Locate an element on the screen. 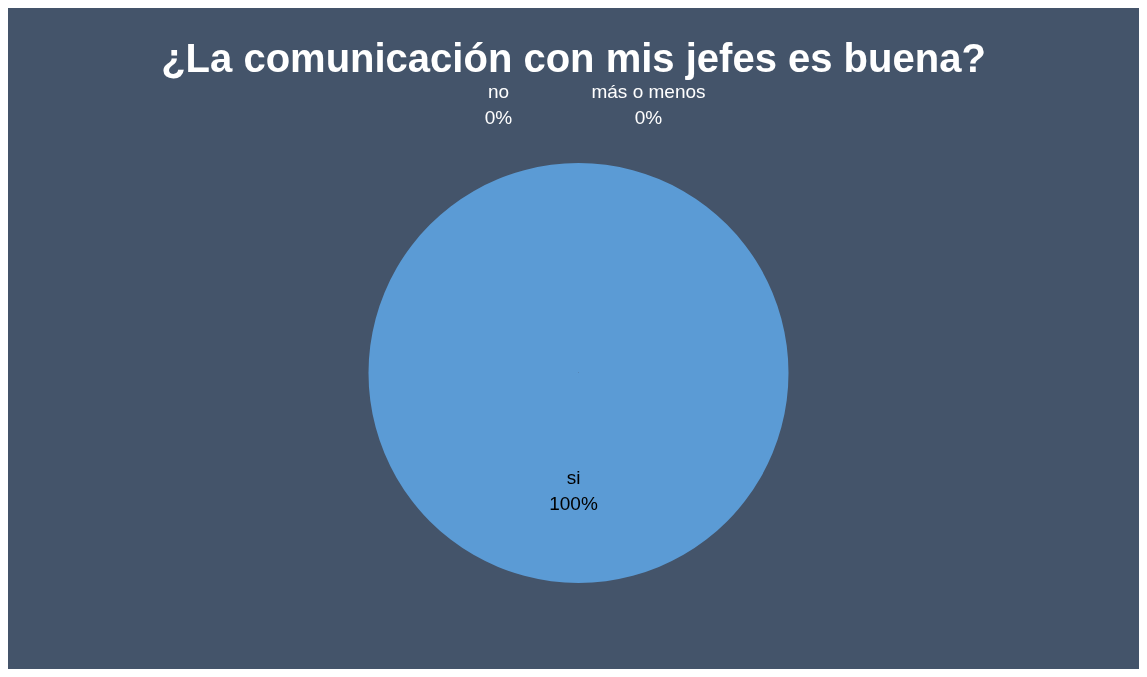  category-label: no is located at coordinates (498, 91).